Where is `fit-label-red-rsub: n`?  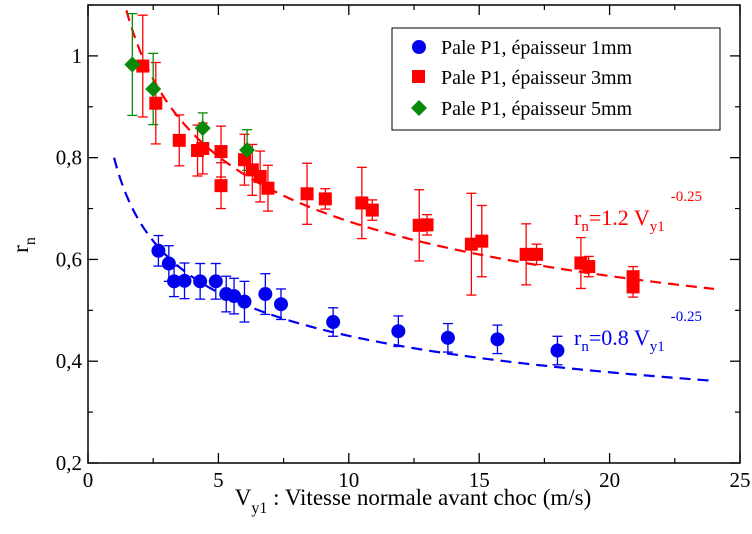
fit-label-red-rsub: n is located at coordinates (585, 227).